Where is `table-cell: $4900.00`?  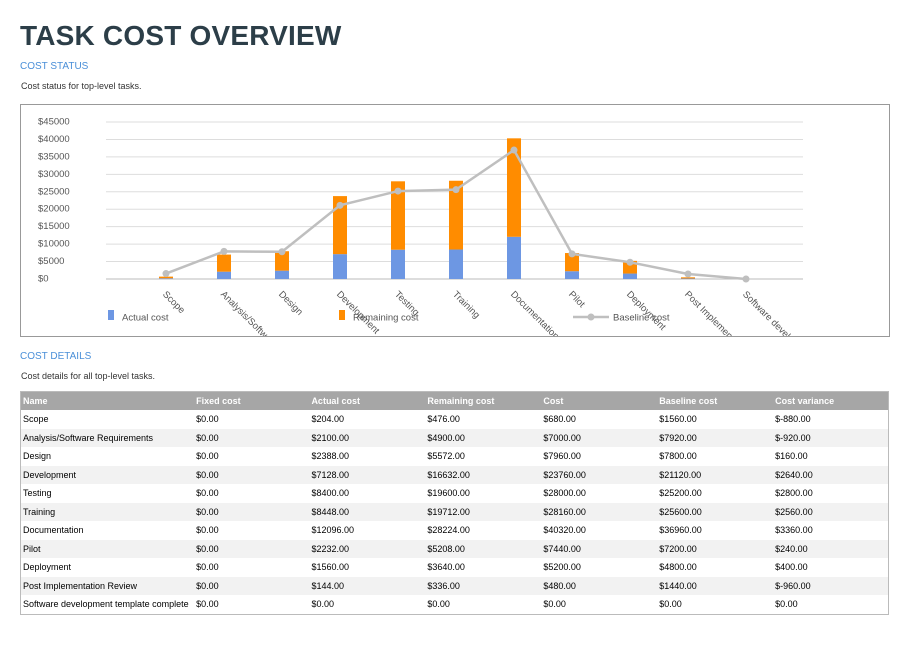
table-cell: $4900.00 is located at coordinates (483, 437).